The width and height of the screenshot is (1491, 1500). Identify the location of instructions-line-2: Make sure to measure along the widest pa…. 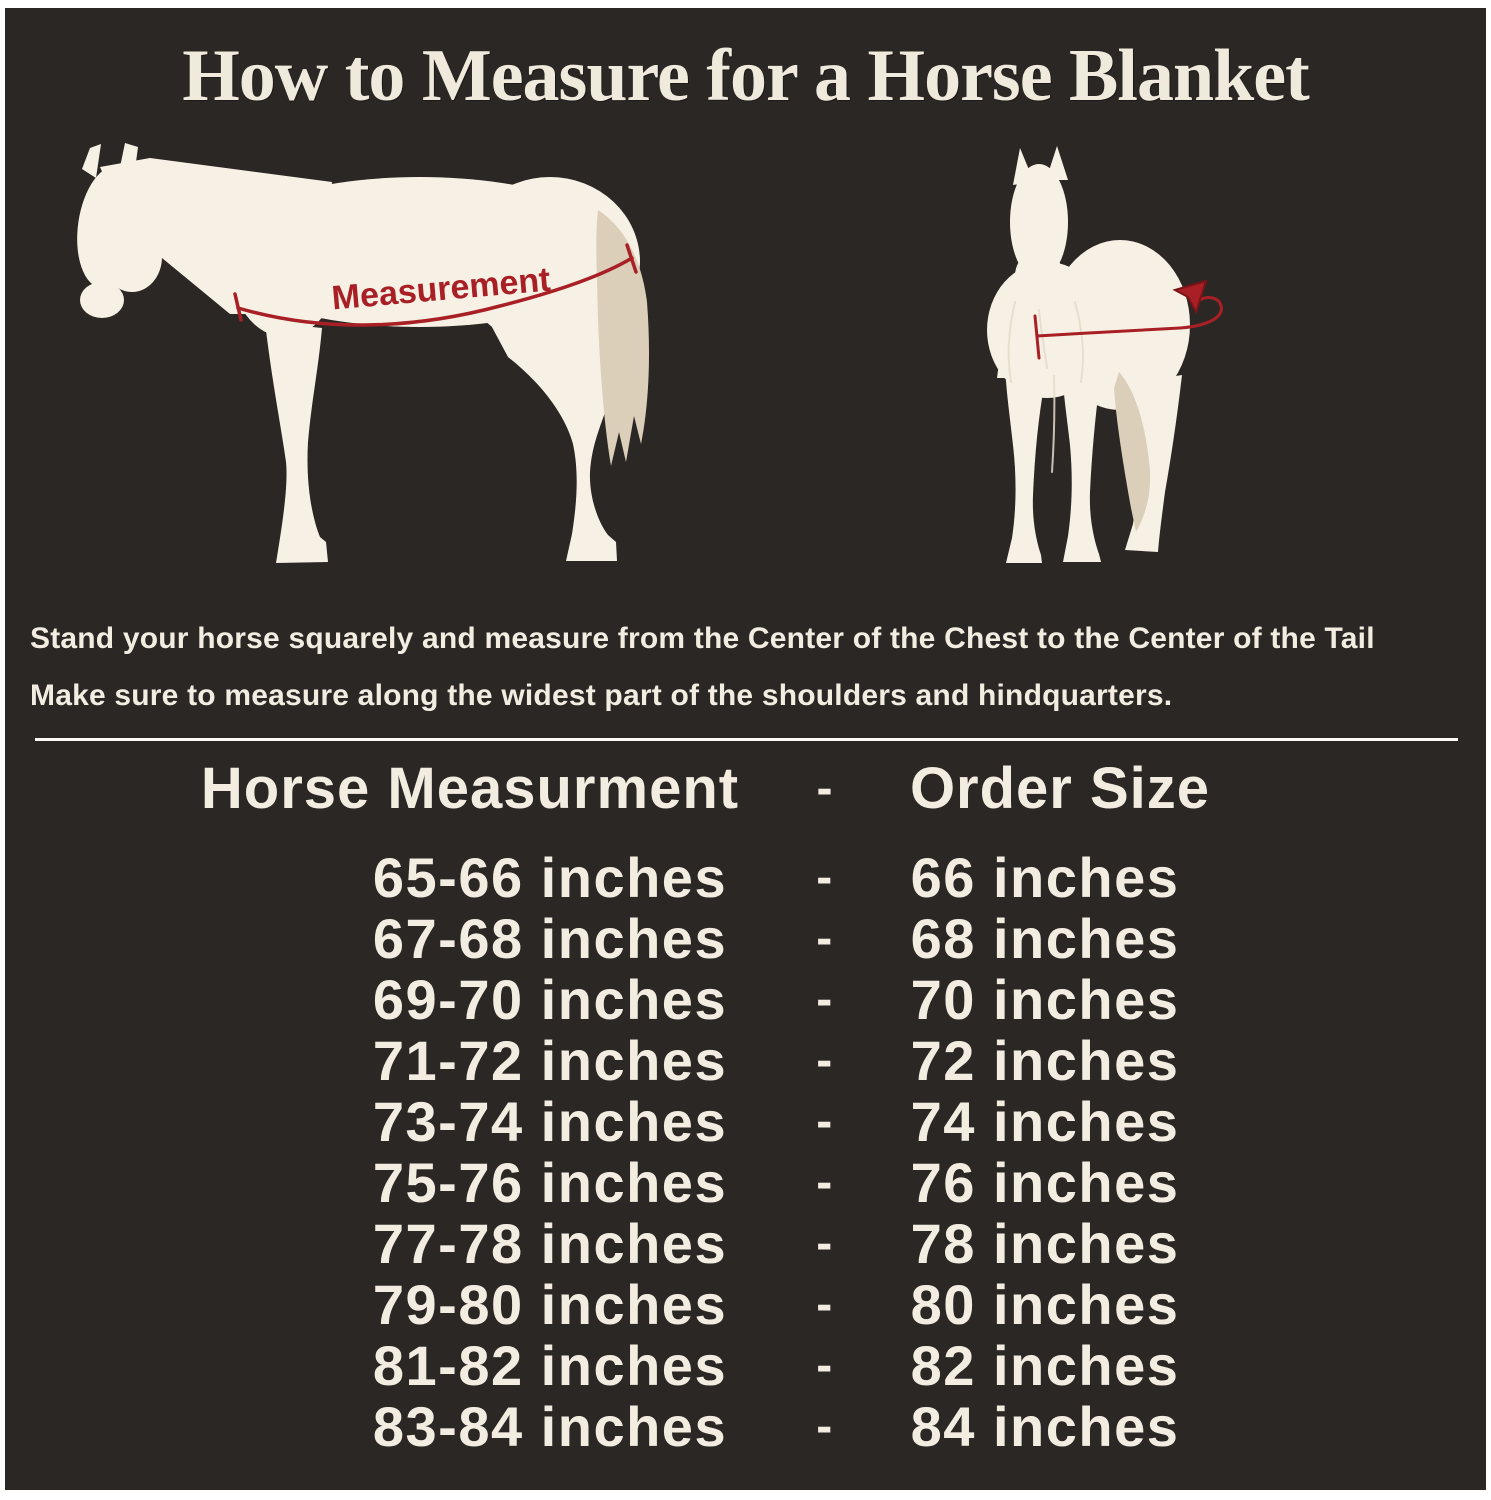
(601, 695).